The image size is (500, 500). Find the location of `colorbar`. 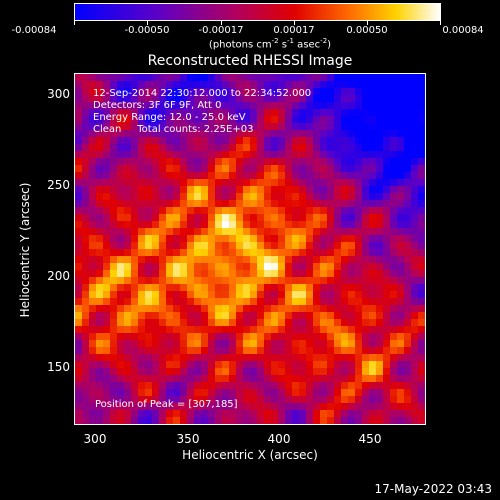

colorbar is located at coordinates (257, 12).